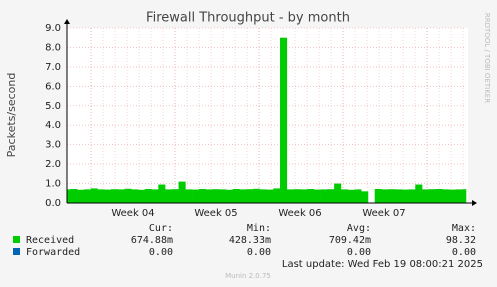  I want to click on footer: Munin 2.0.75, so click(248, 276).